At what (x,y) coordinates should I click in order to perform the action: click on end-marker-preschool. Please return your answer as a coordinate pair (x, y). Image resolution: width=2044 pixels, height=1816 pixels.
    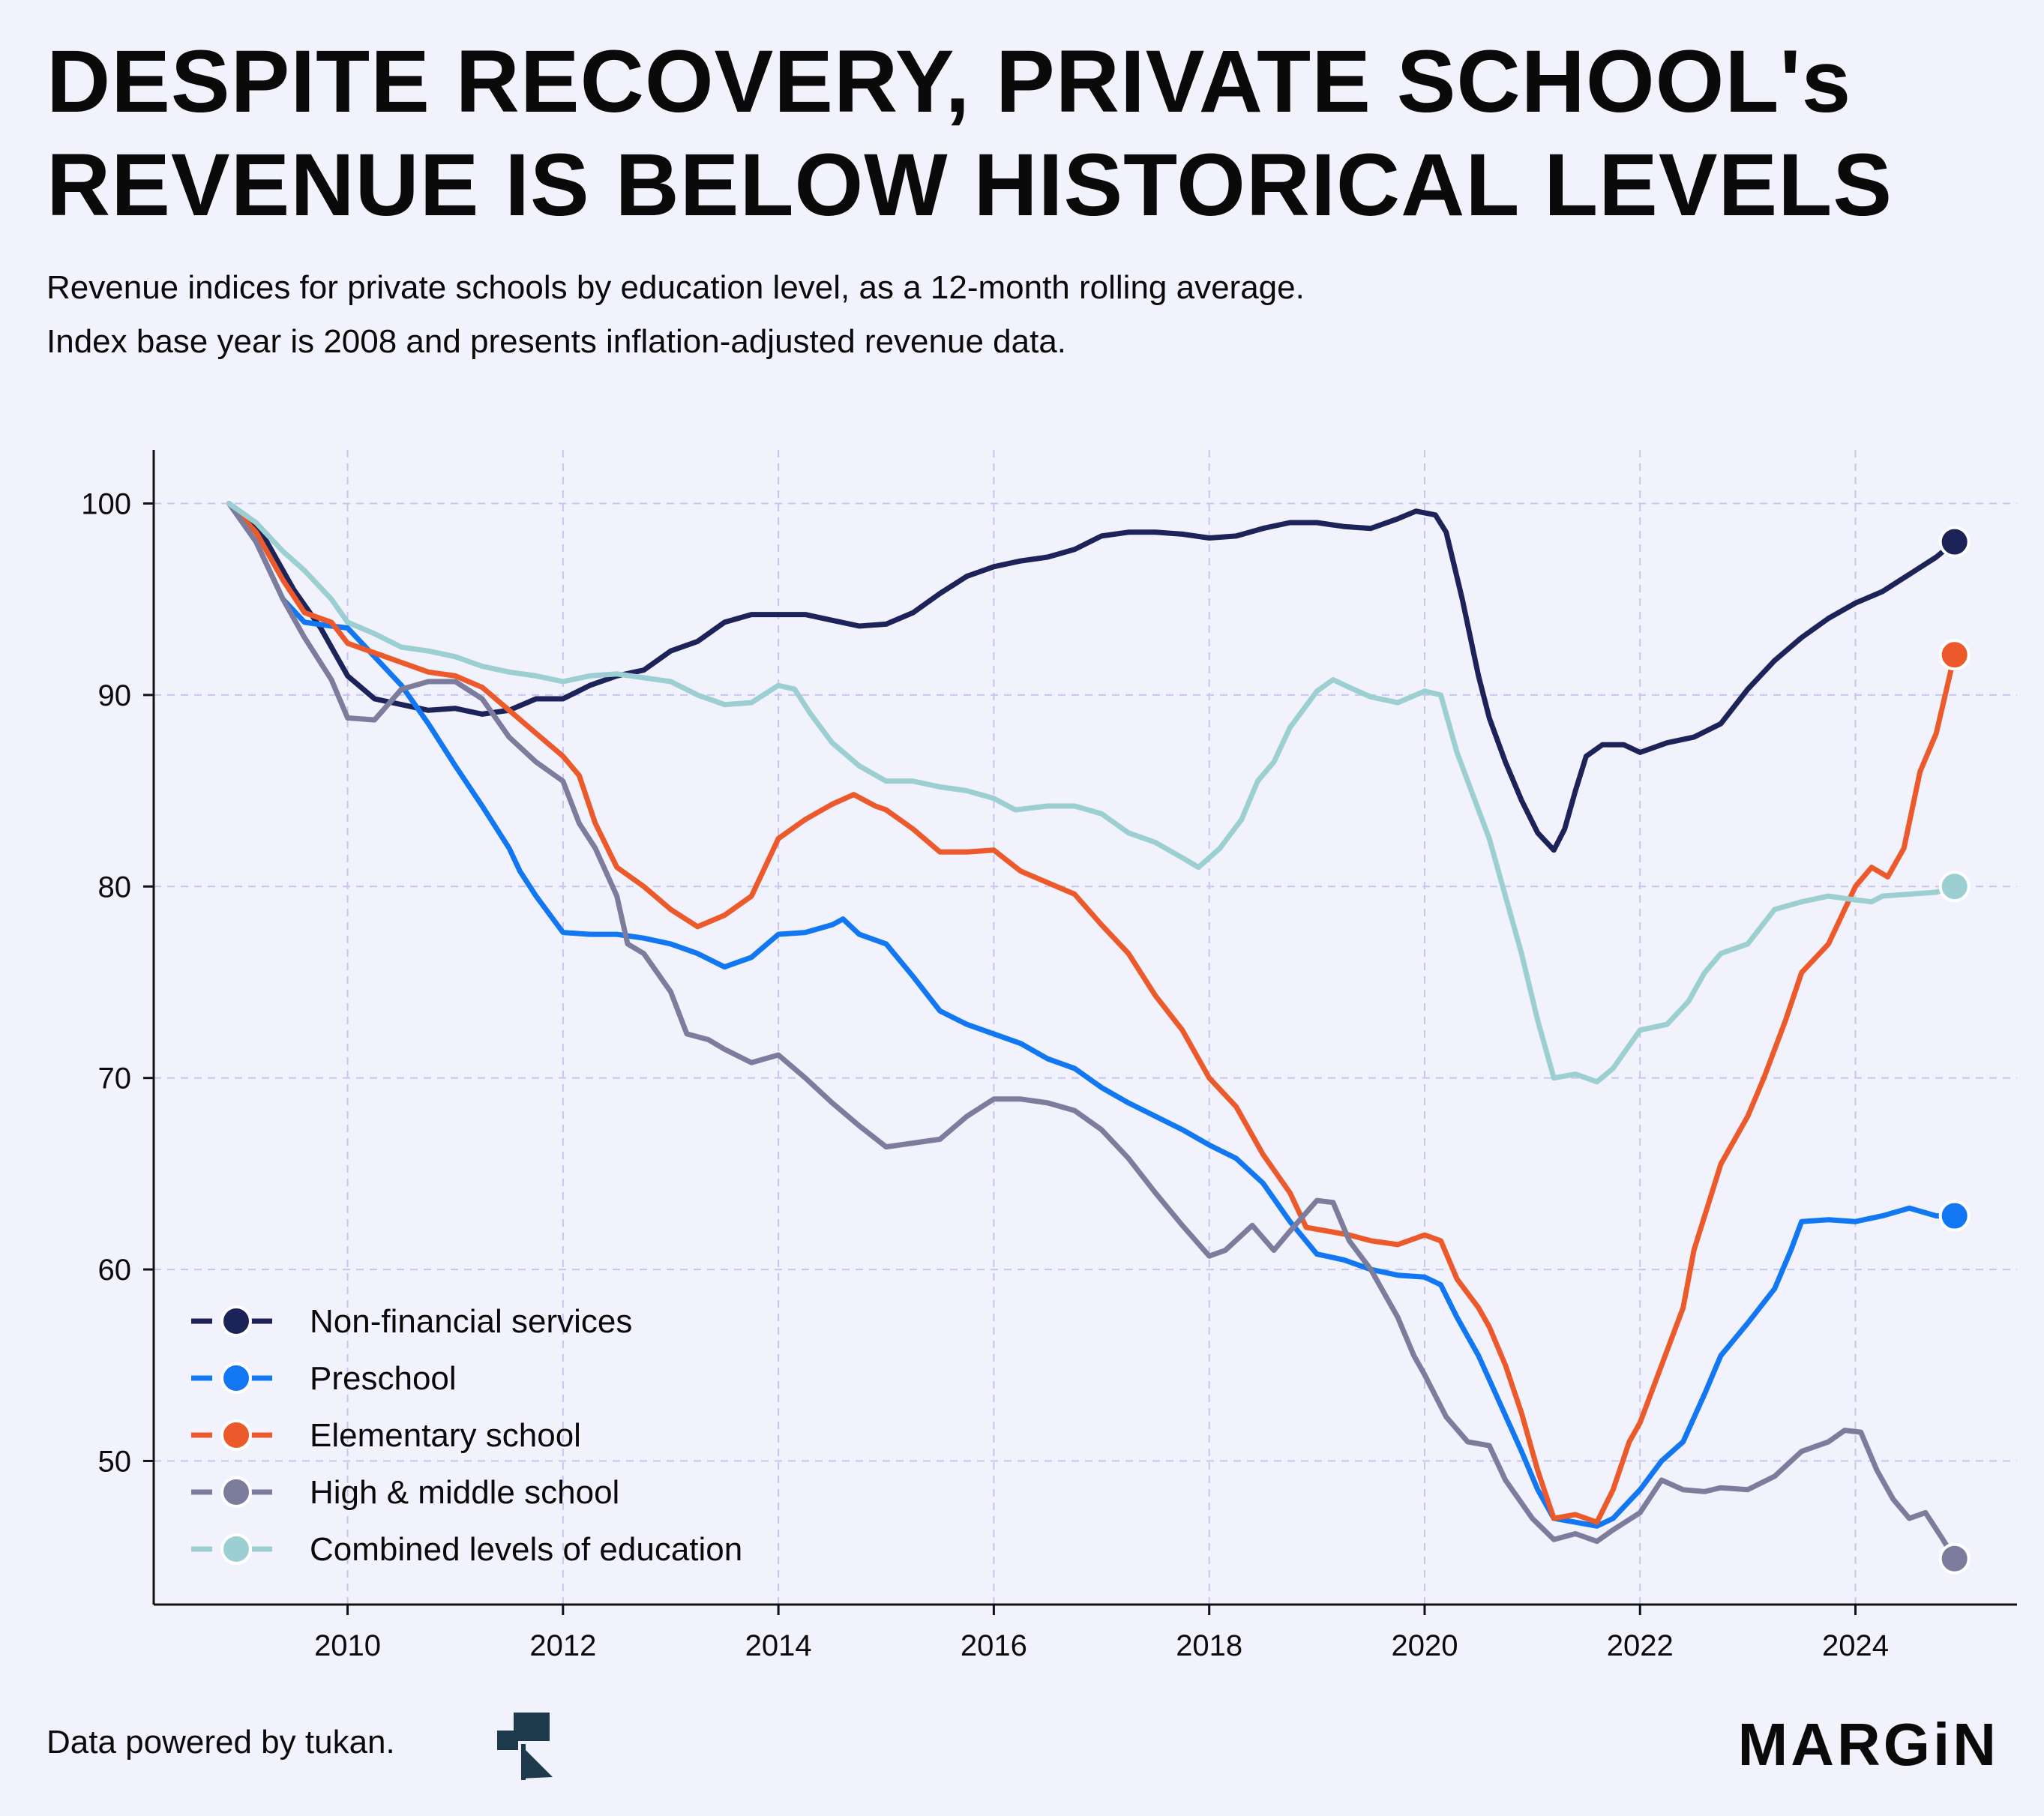
    Looking at the image, I should click on (1955, 1216).